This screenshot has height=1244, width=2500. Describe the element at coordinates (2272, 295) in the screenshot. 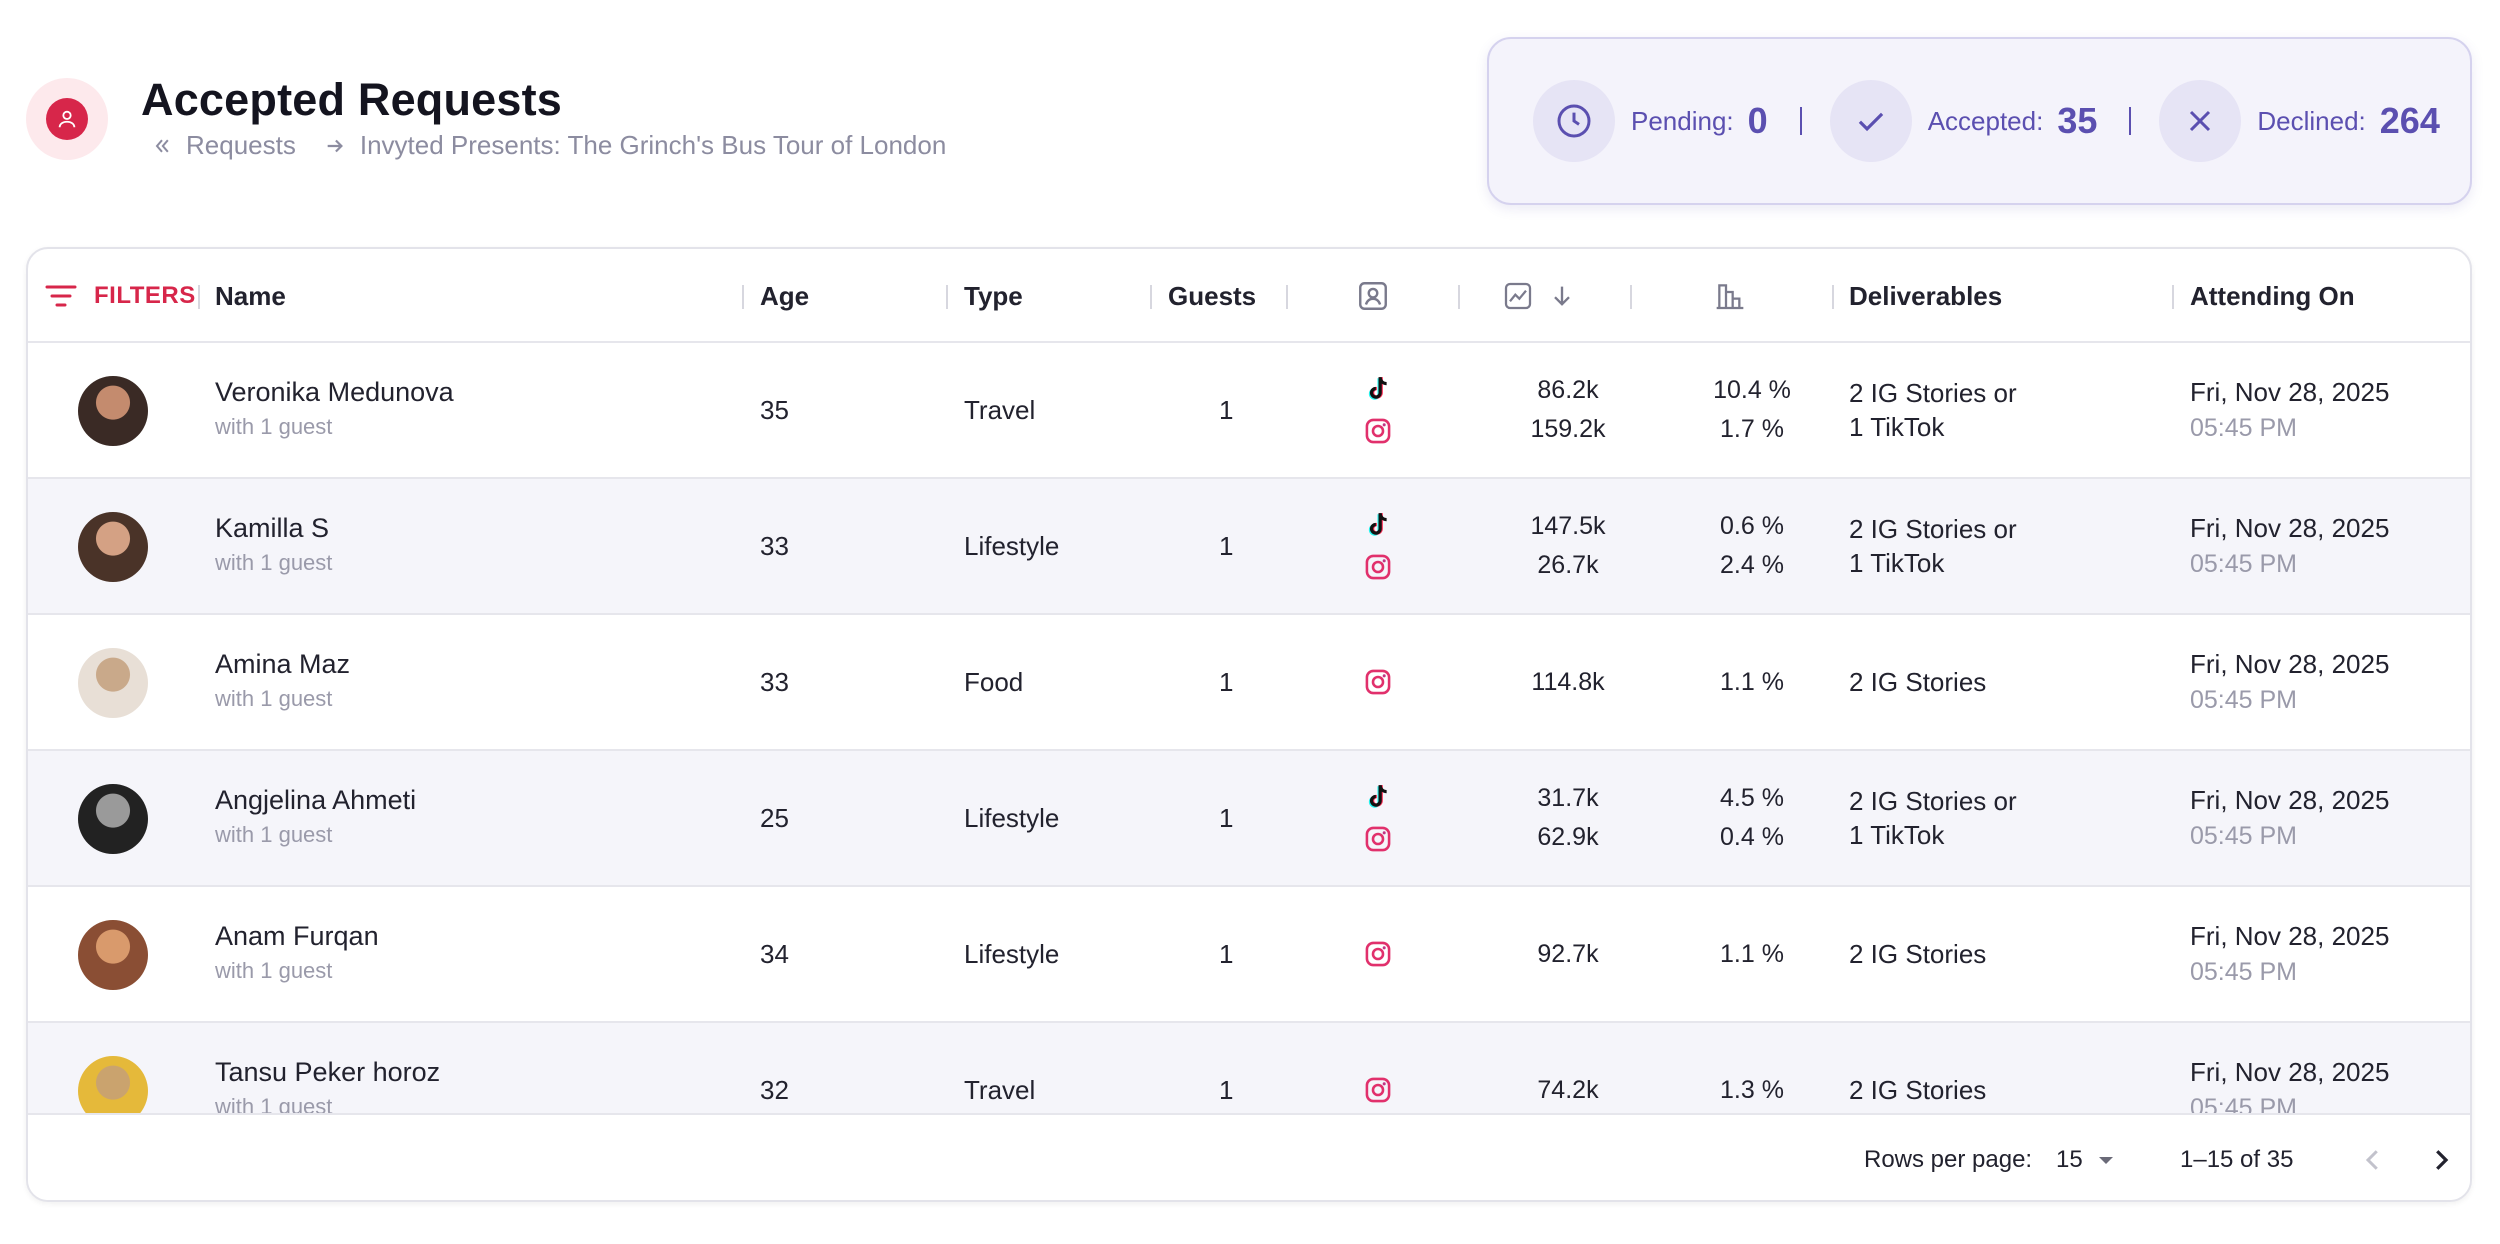

I see `column-header-attending: Attending On` at that location.